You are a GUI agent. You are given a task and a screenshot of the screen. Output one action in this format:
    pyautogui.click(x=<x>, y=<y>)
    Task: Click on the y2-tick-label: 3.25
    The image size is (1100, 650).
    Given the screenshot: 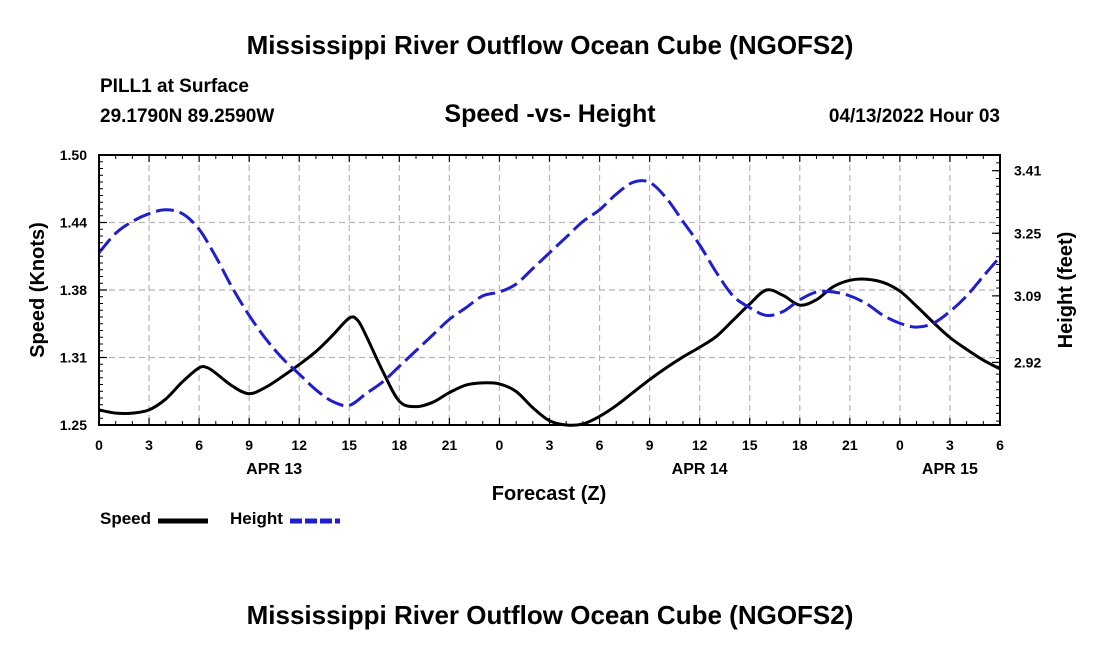 What is the action you would take?
    pyautogui.click(x=1027, y=233)
    